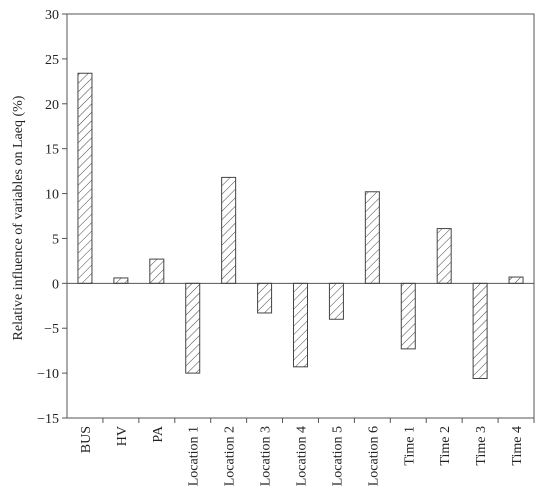  Describe the element at coordinates (481, 446) in the screenshot. I see `x-tick-label: Time 3` at that location.